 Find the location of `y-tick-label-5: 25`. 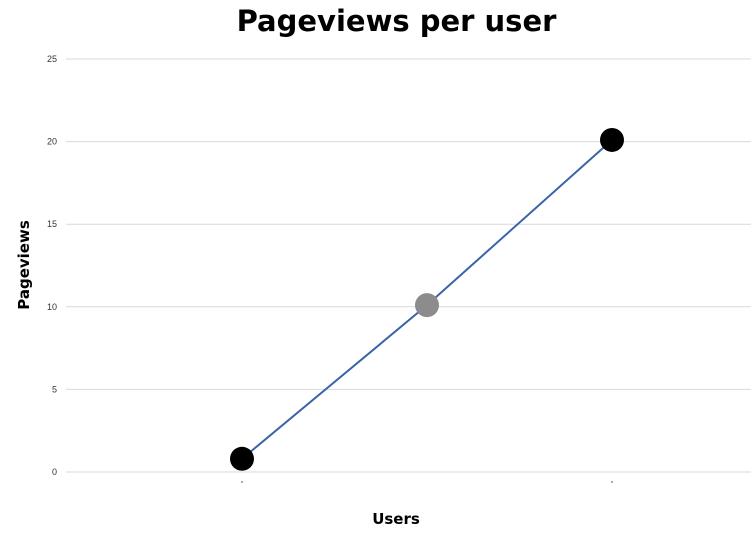

y-tick-label-5: 25 is located at coordinates (52, 59).